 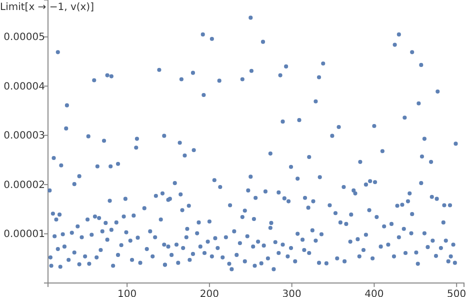 What do you see at coordinates (24, 136) in the screenshot?
I see `y-tick-label: 0.00003` at bounding box center [24, 136].